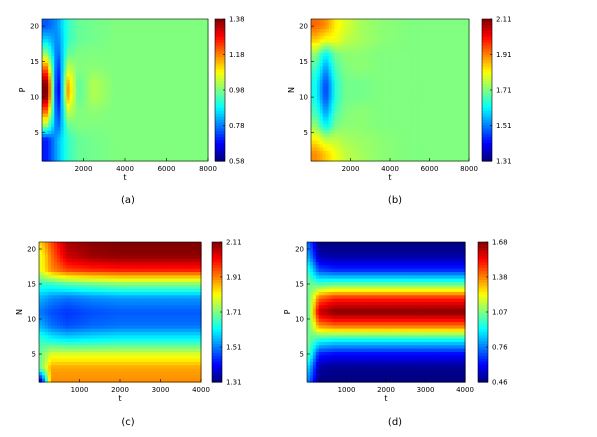  Describe the element at coordinates (487, 53) in the screenshot. I see `colorbar-step` at that location.